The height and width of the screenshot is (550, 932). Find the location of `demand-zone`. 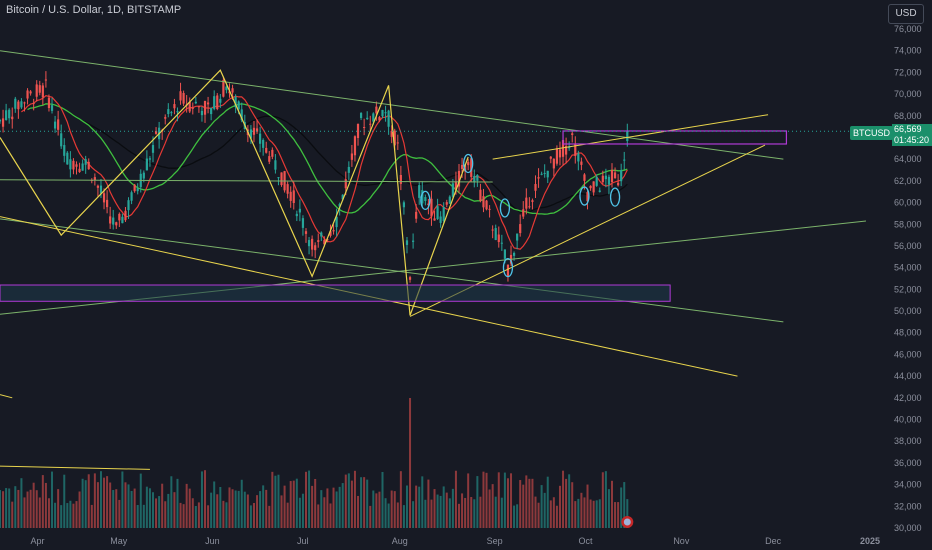

demand-zone is located at coordinates (335, 293).